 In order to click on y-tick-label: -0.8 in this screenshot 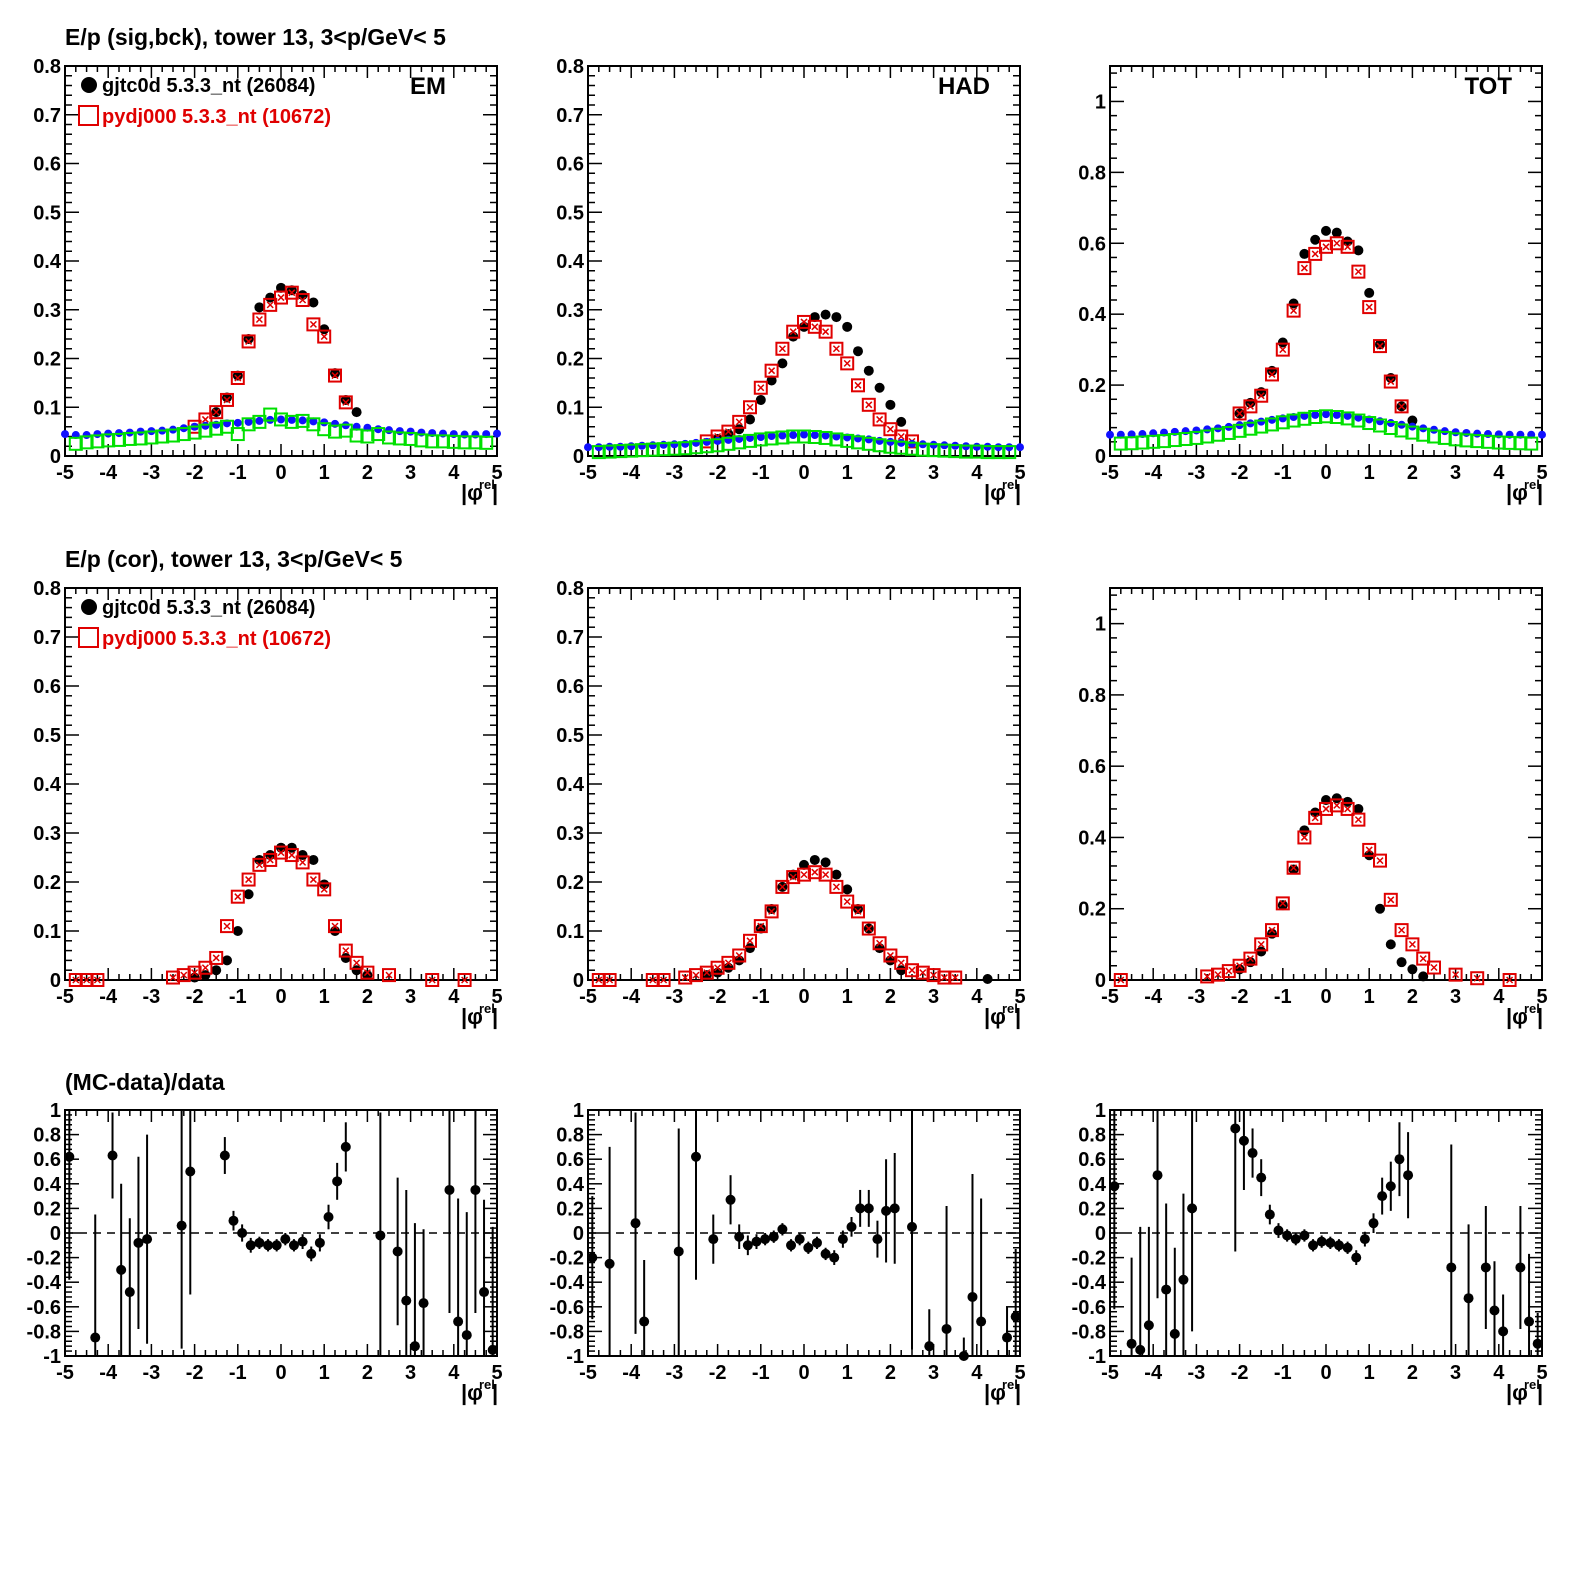, I will do `click(44, 1332)`.